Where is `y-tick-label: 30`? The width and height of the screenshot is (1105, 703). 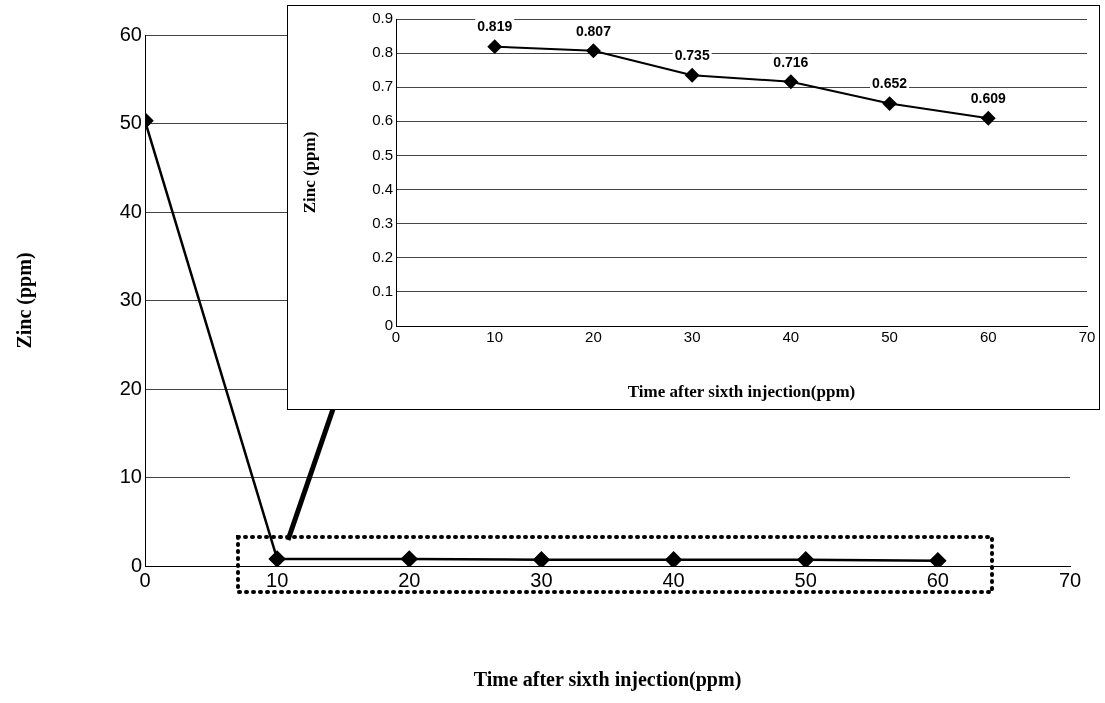 y-tick-label: 30 is located at coordinates (130, 299).